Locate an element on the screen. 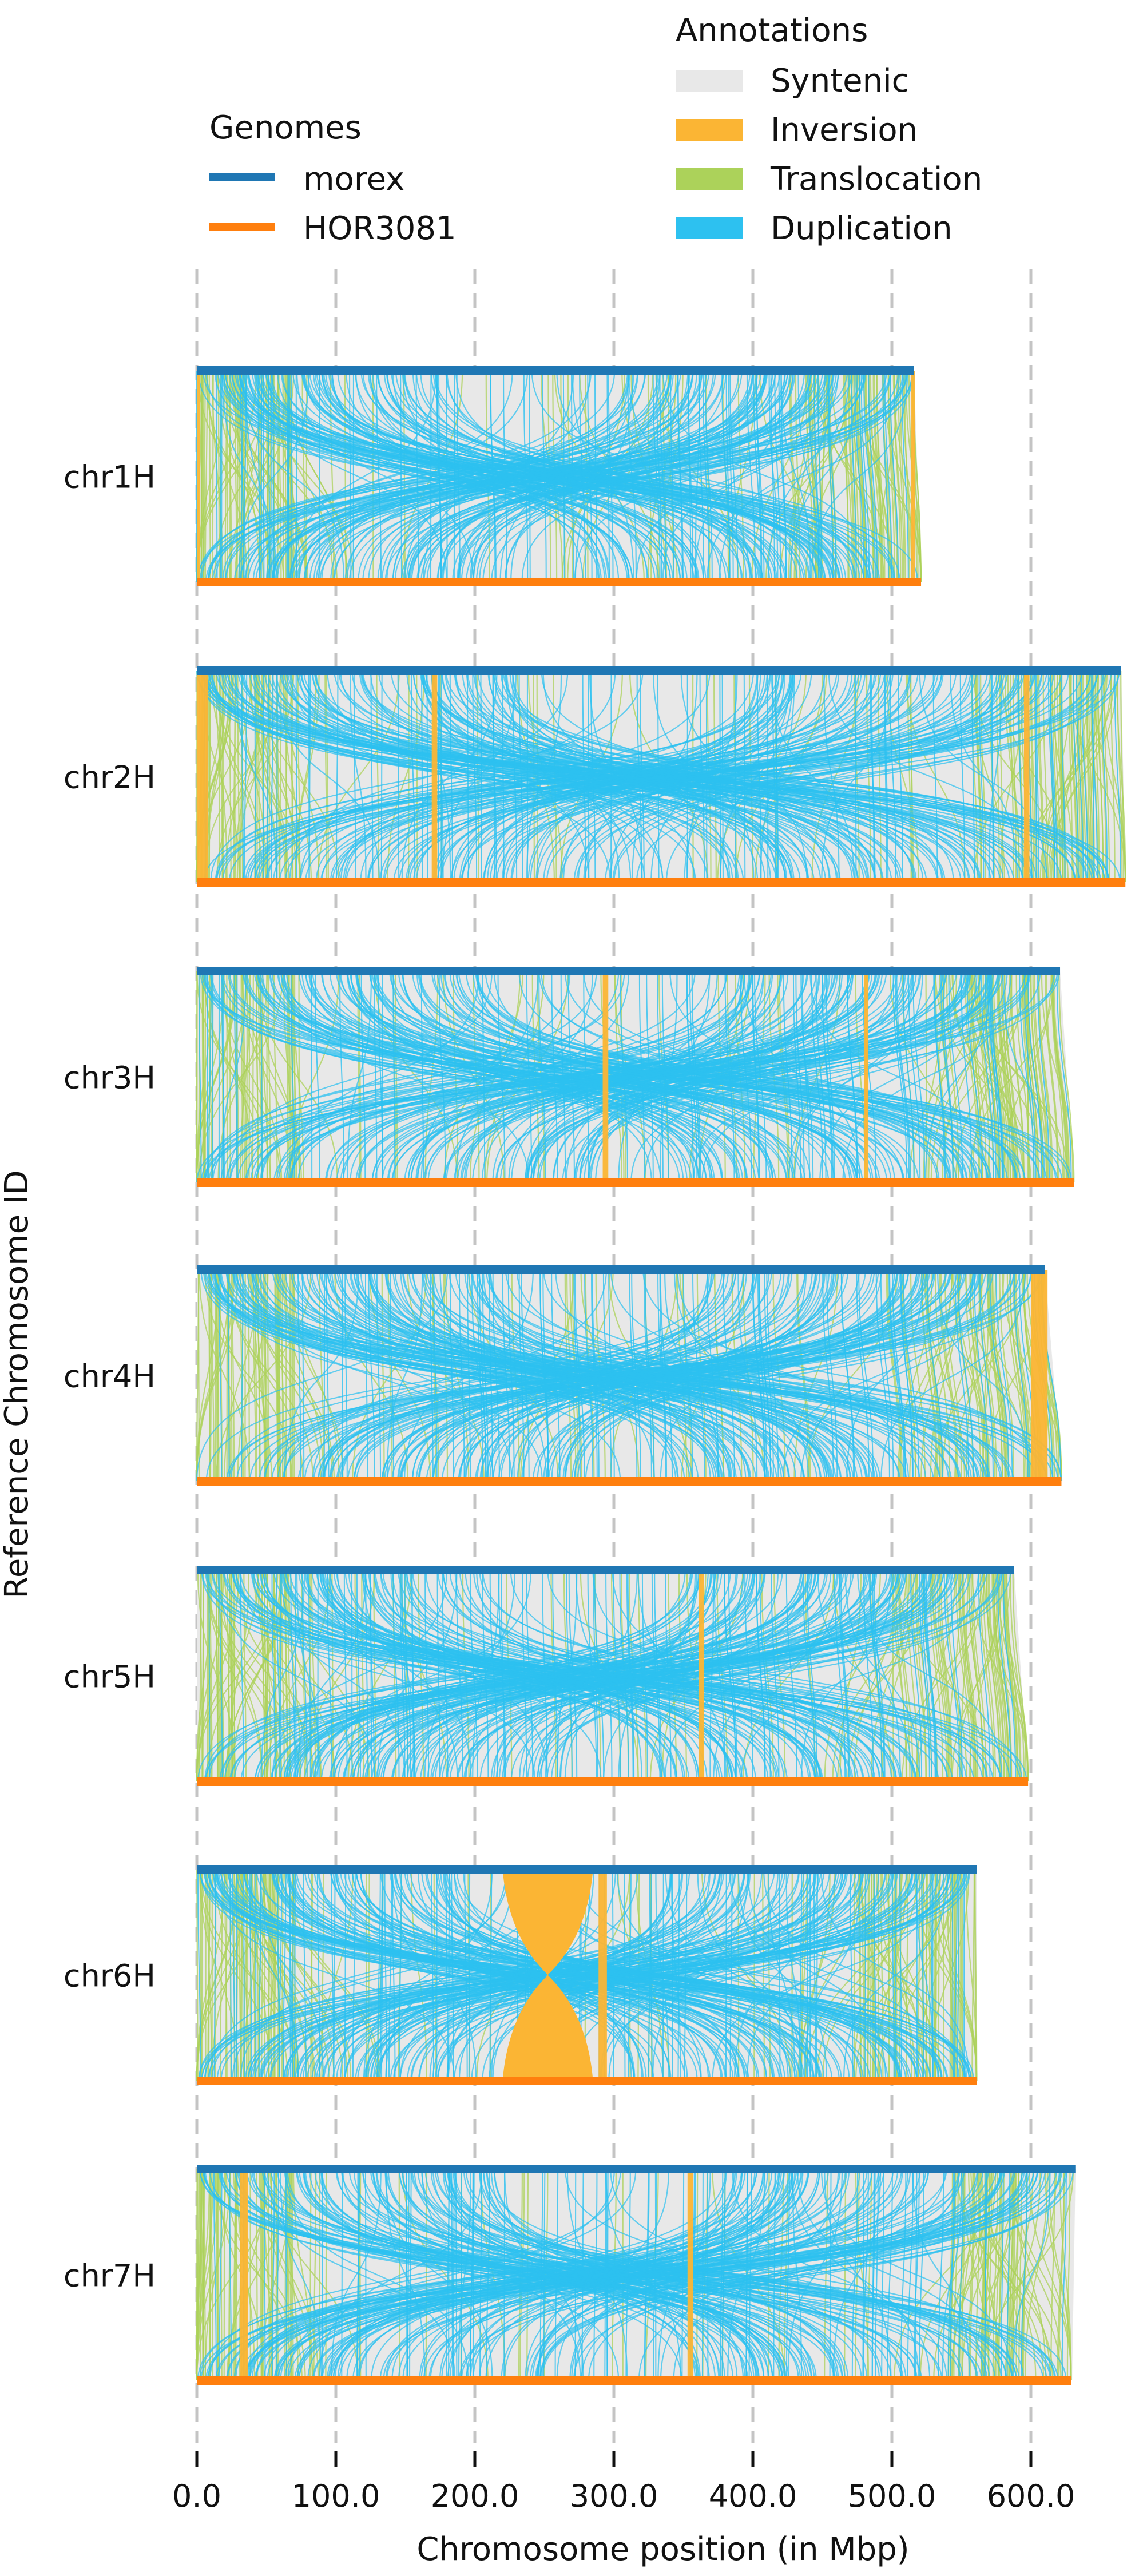 This screenshot has height=2576, width=1135. chromosome-panel: chr1H is located at coordinates (493, 476).